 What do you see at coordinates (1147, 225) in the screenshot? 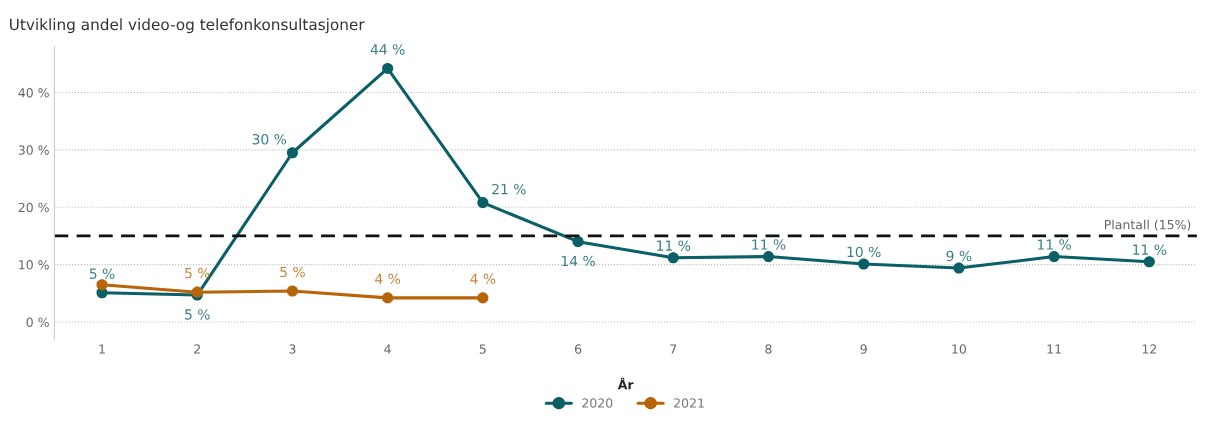
I see `ref-line-label: Plantall (15%)` at bounding box center [1147, 225].